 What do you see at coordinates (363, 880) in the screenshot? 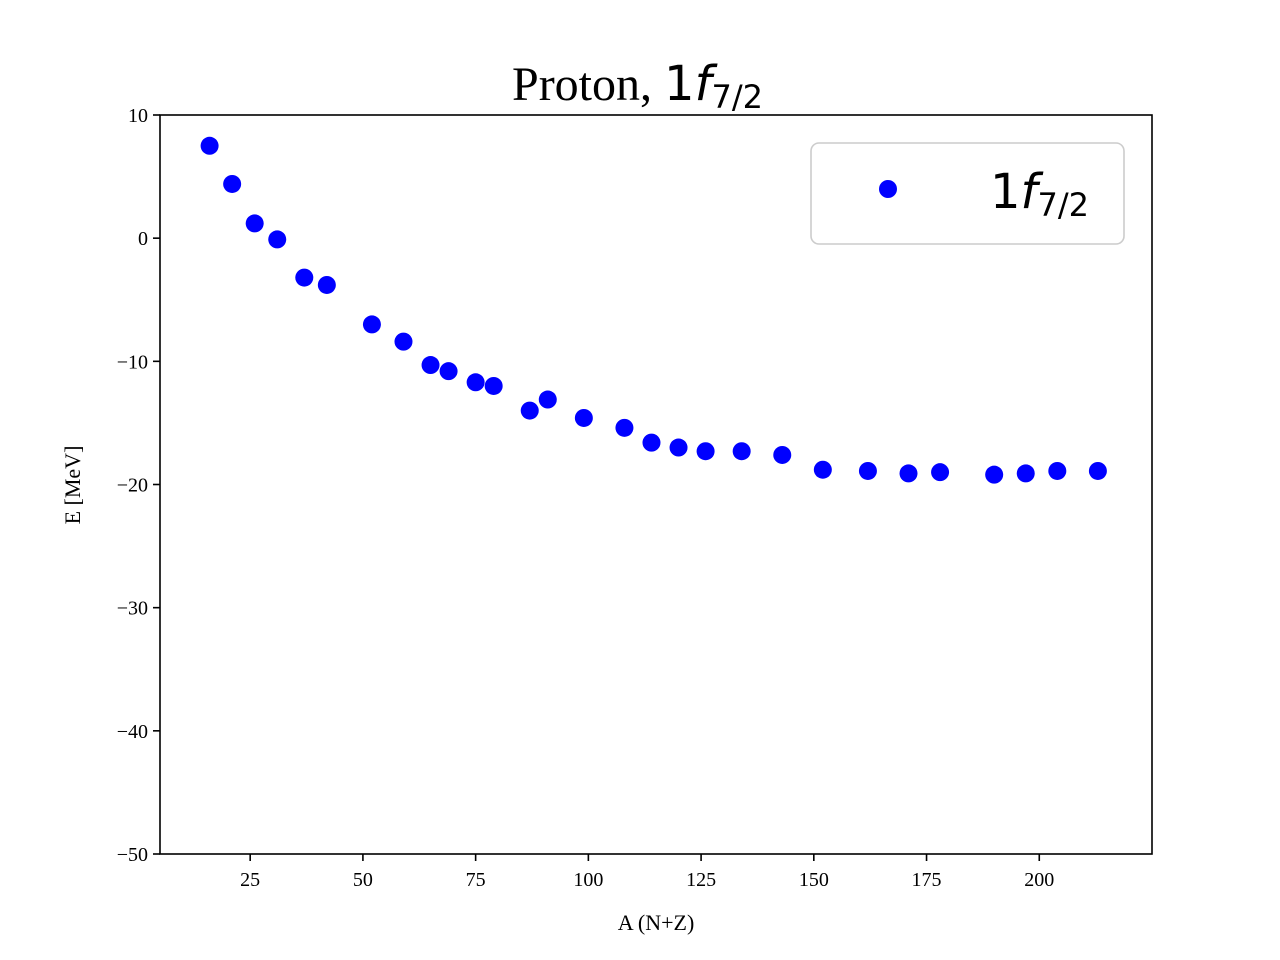
I see `x-tick-label: 50` at bounding box center [363, 880].